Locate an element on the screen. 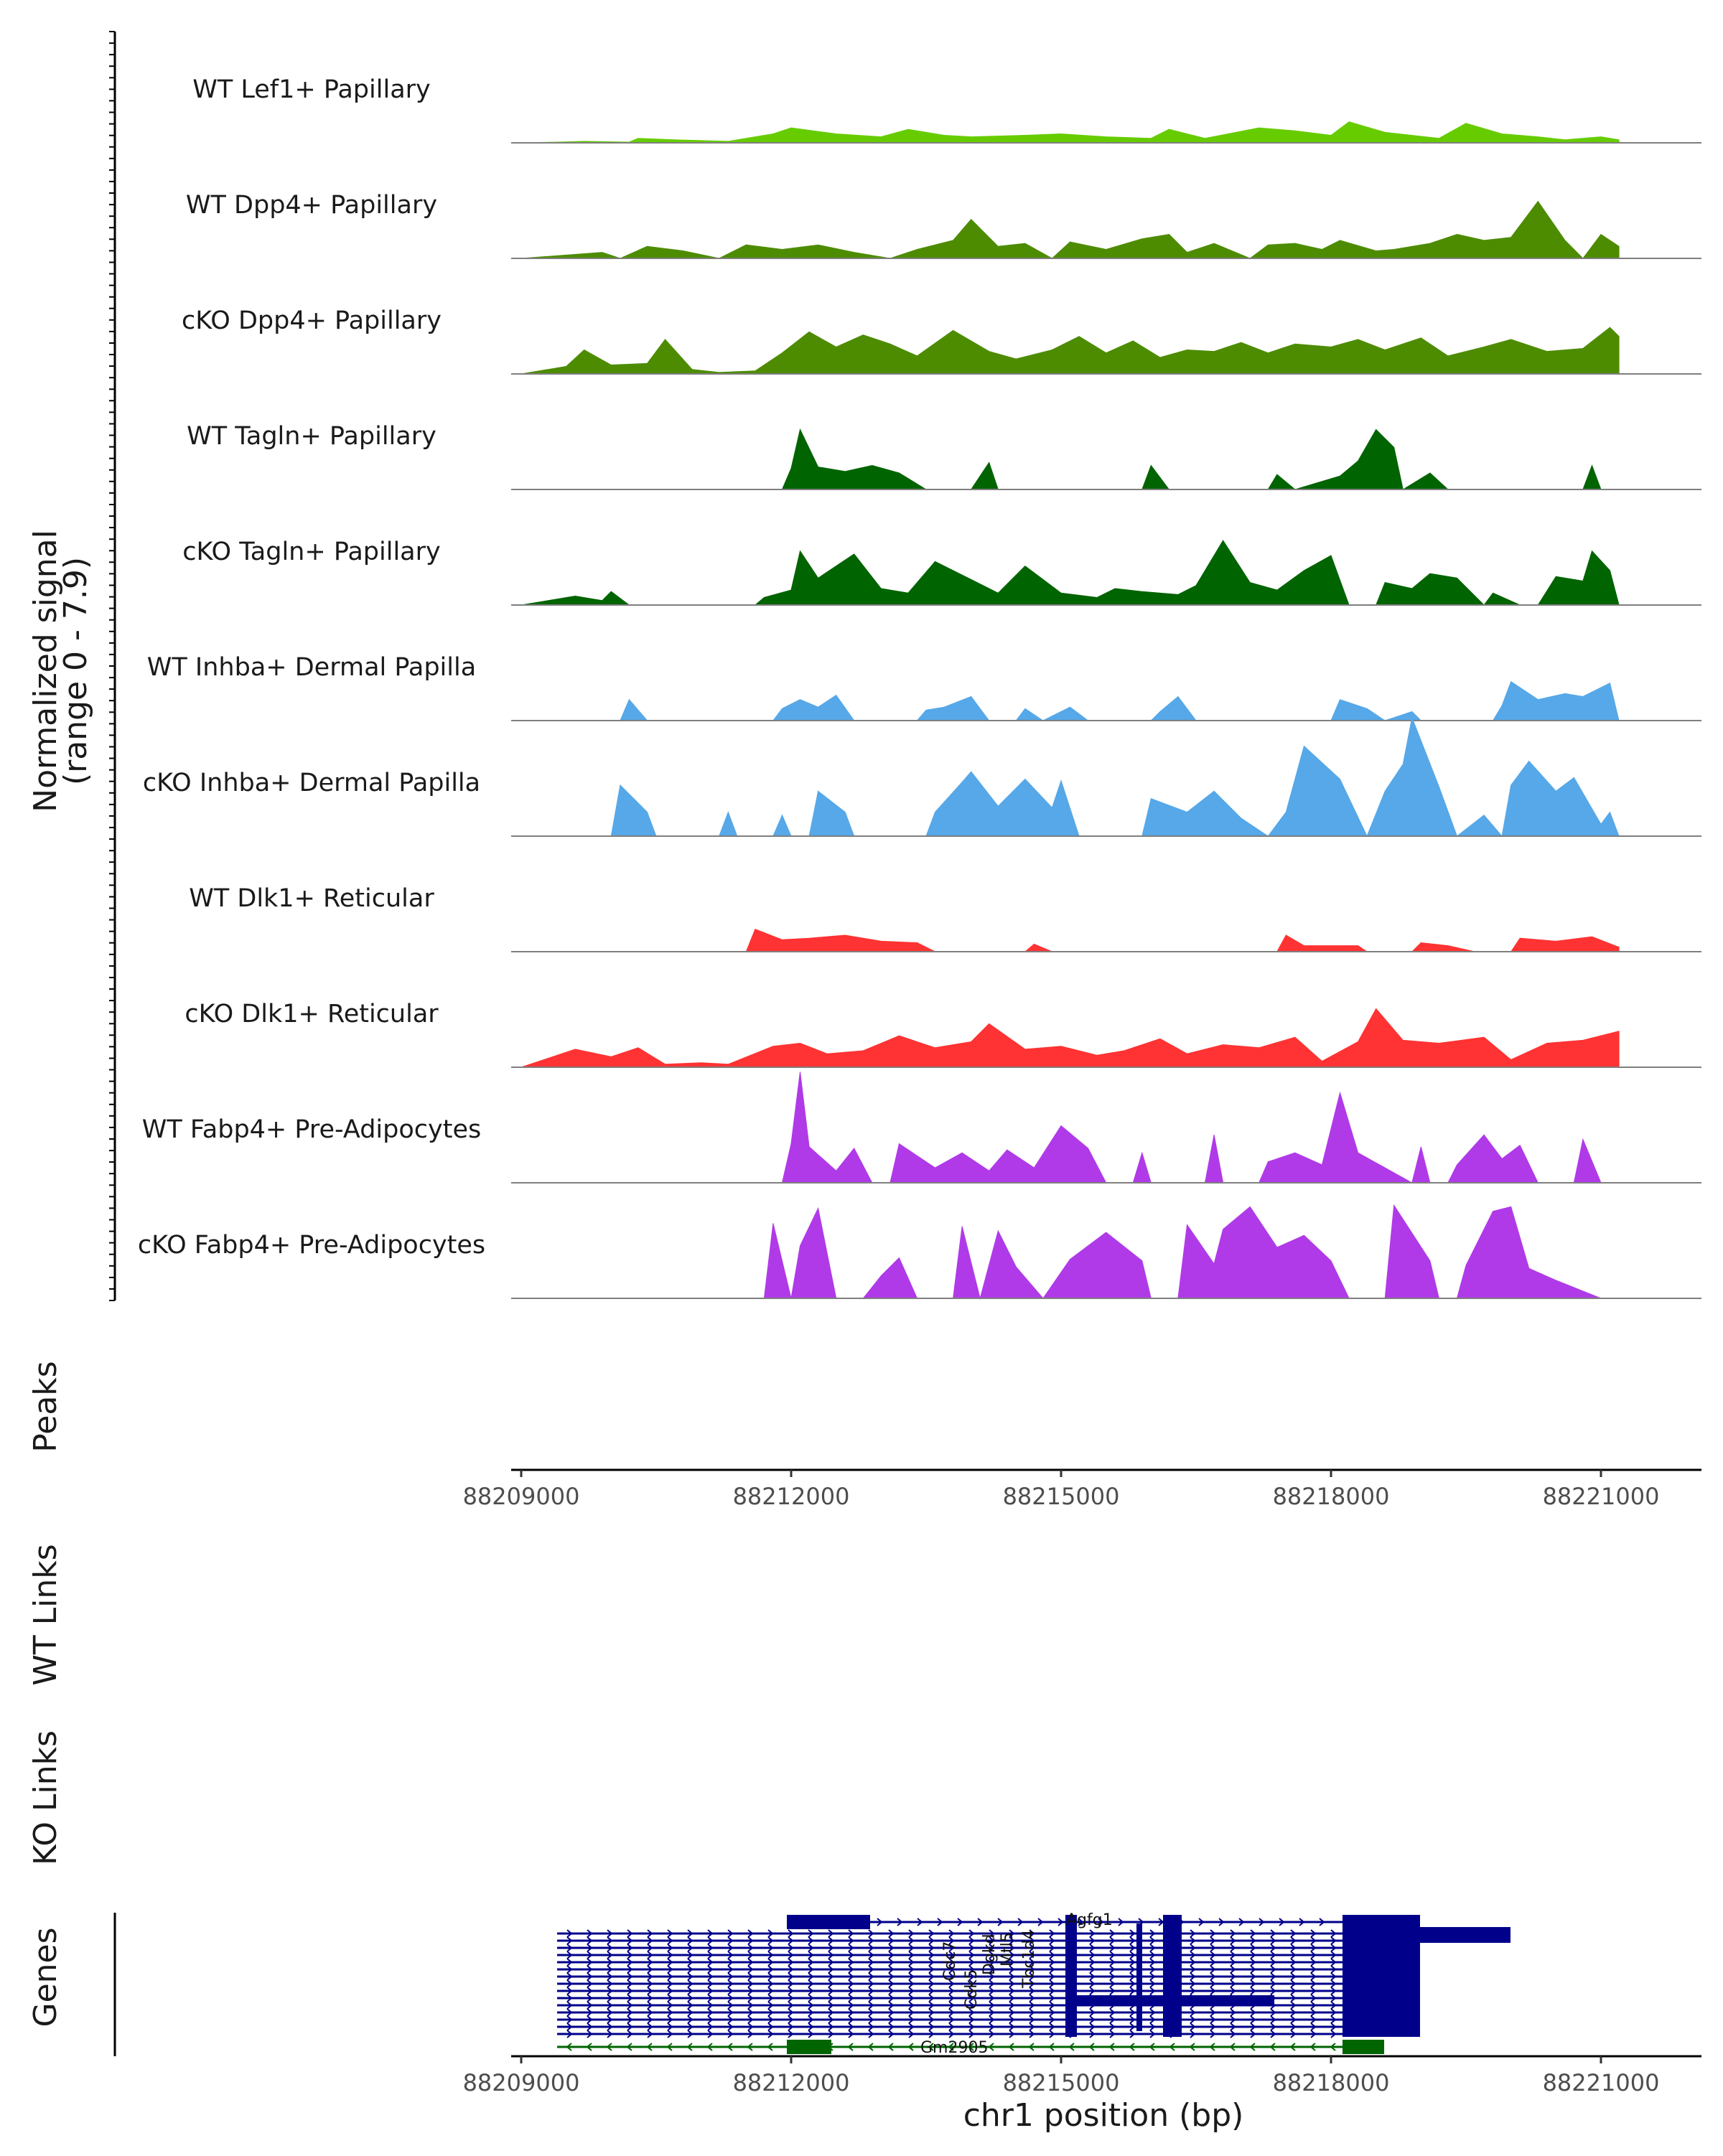 This screenshot has height=2156, width=1723. x-tick-label: 88212000 is located at coordinates (791, 1496).